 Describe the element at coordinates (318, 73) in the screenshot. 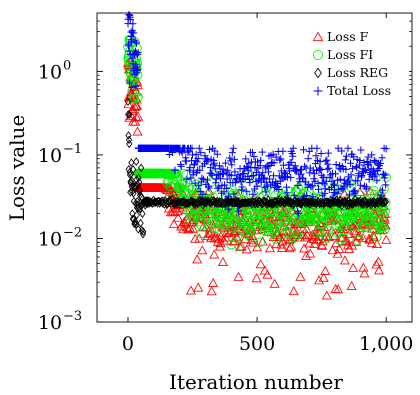

I see `legend-marker-loss-reg` at that location.